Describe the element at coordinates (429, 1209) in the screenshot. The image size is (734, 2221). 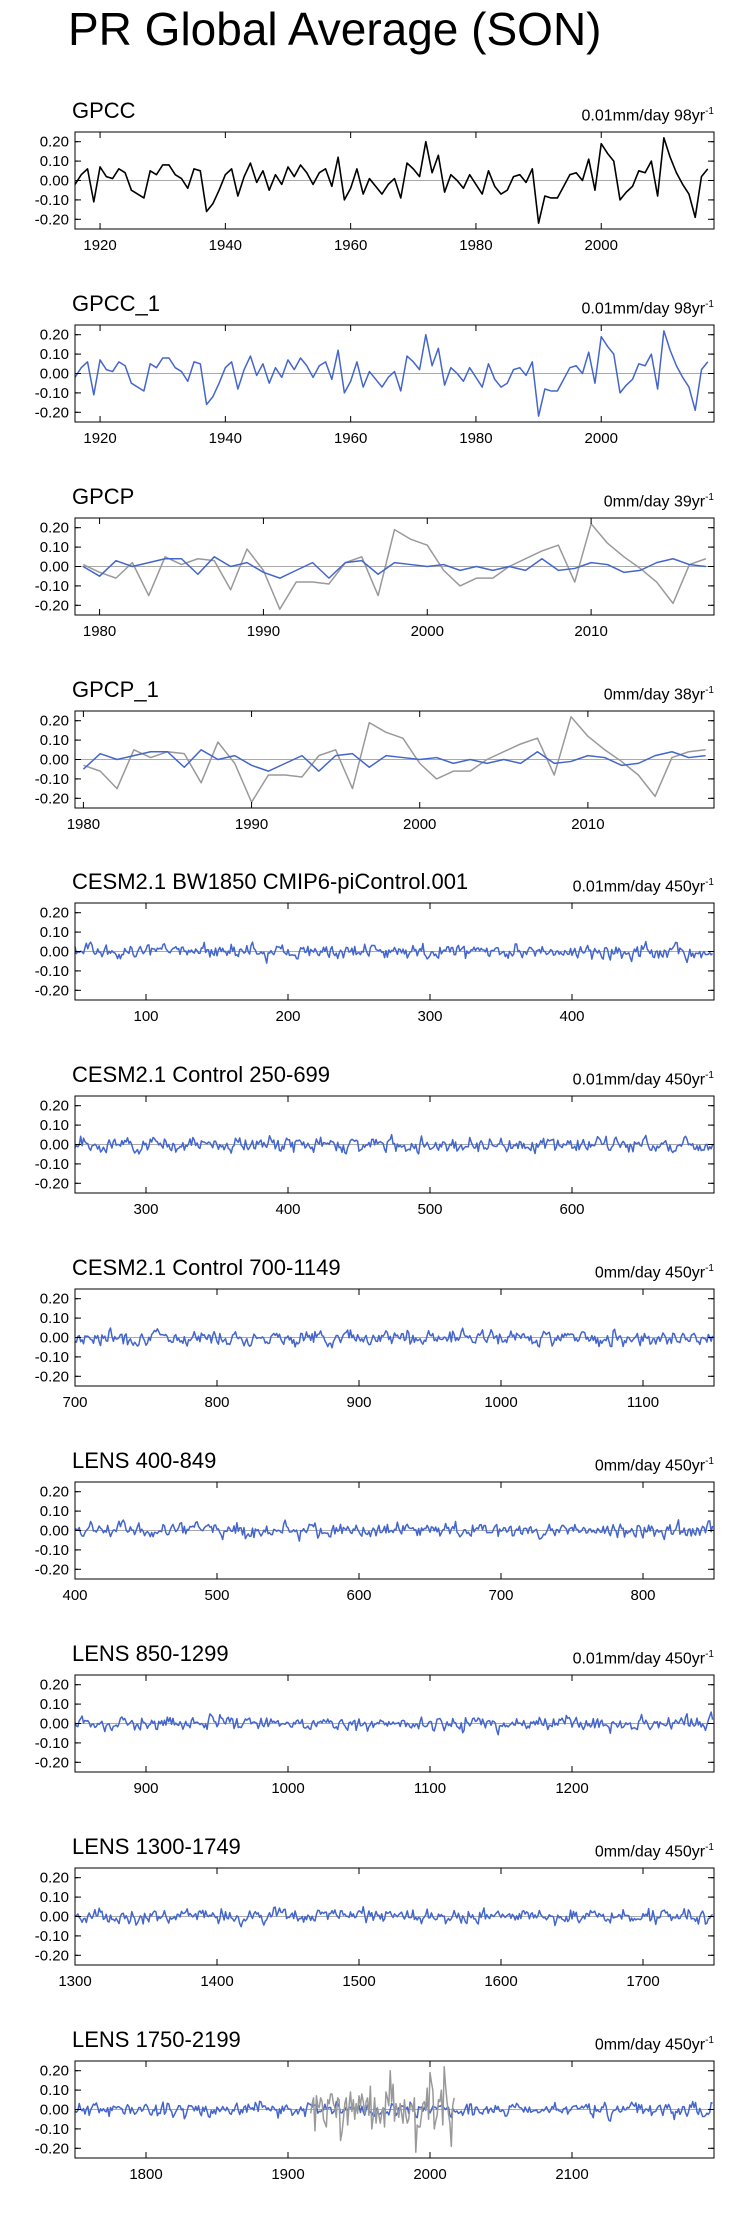
I see `x-tick-label: 500` at that location.